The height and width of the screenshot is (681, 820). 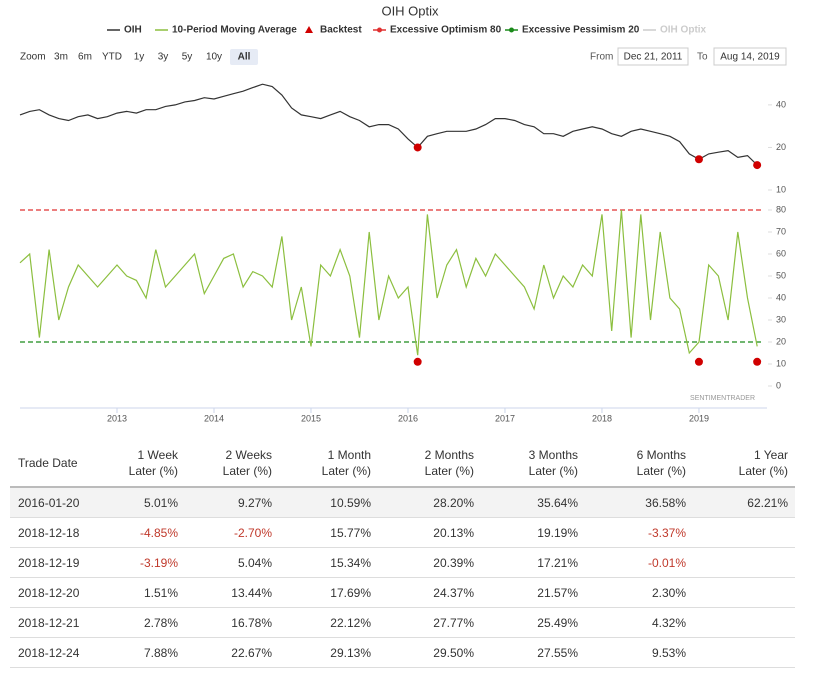 I want to click on zoom-button-bg, so click(x=244, y=57).